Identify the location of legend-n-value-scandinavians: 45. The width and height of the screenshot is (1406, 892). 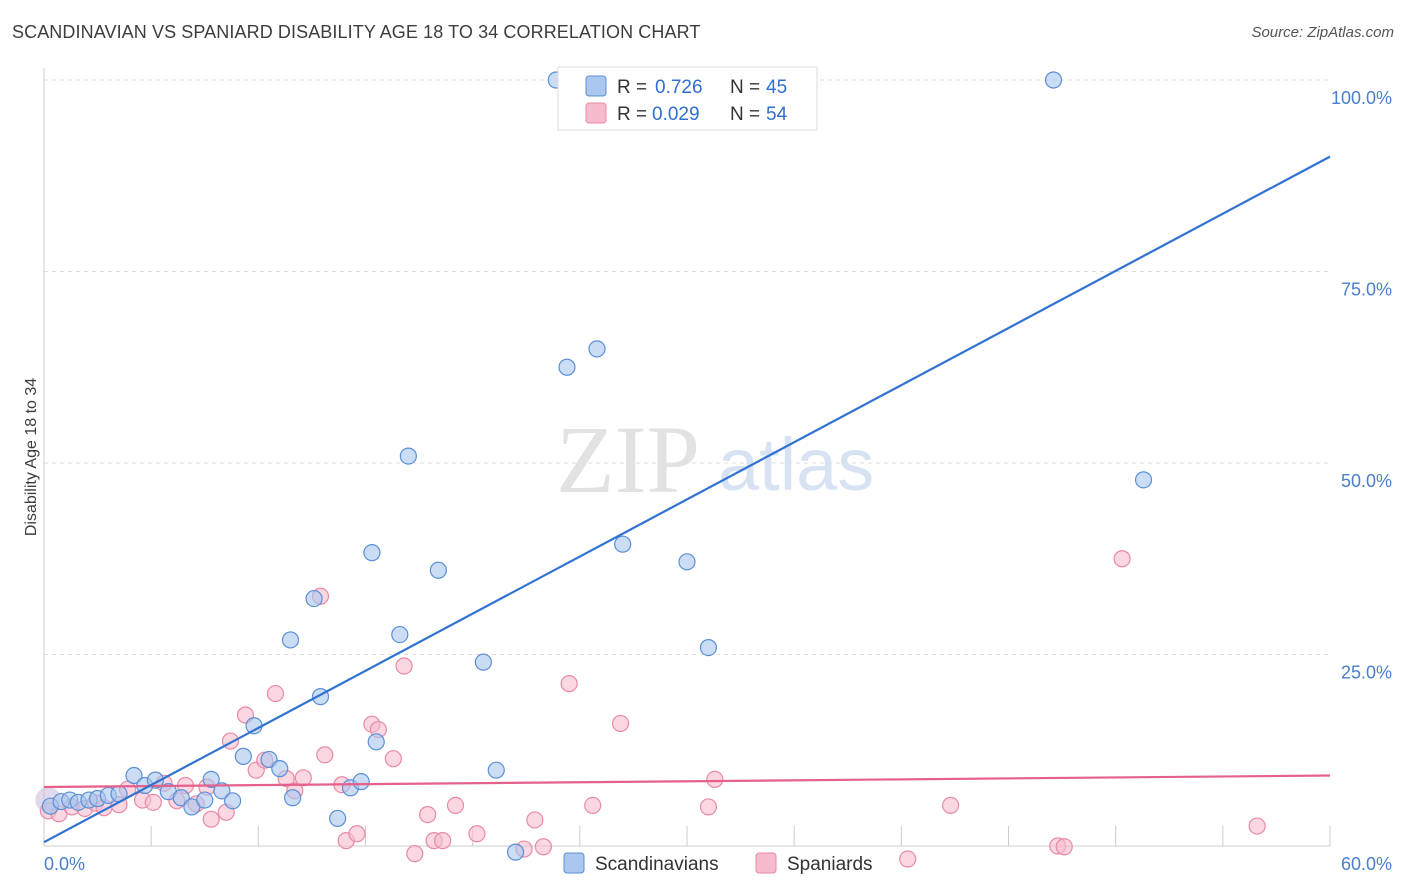
(776, 87).